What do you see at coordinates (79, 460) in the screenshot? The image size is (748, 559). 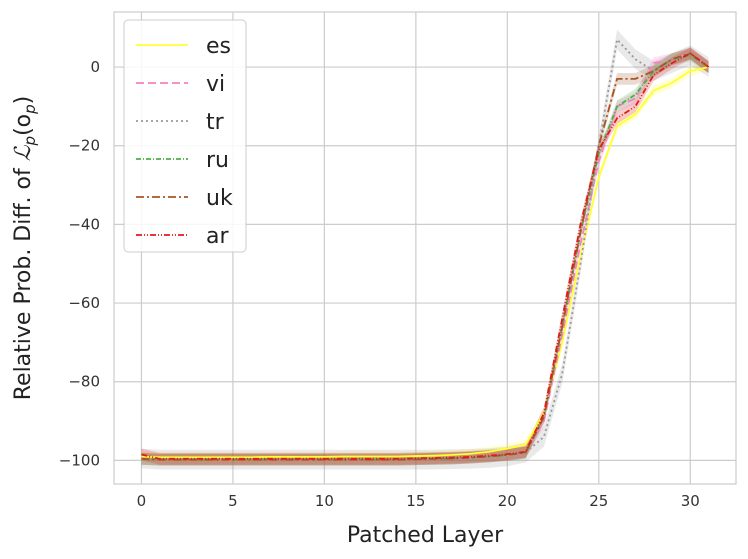 I see `y-tick-label: −100` at bounding box center [79, 460].